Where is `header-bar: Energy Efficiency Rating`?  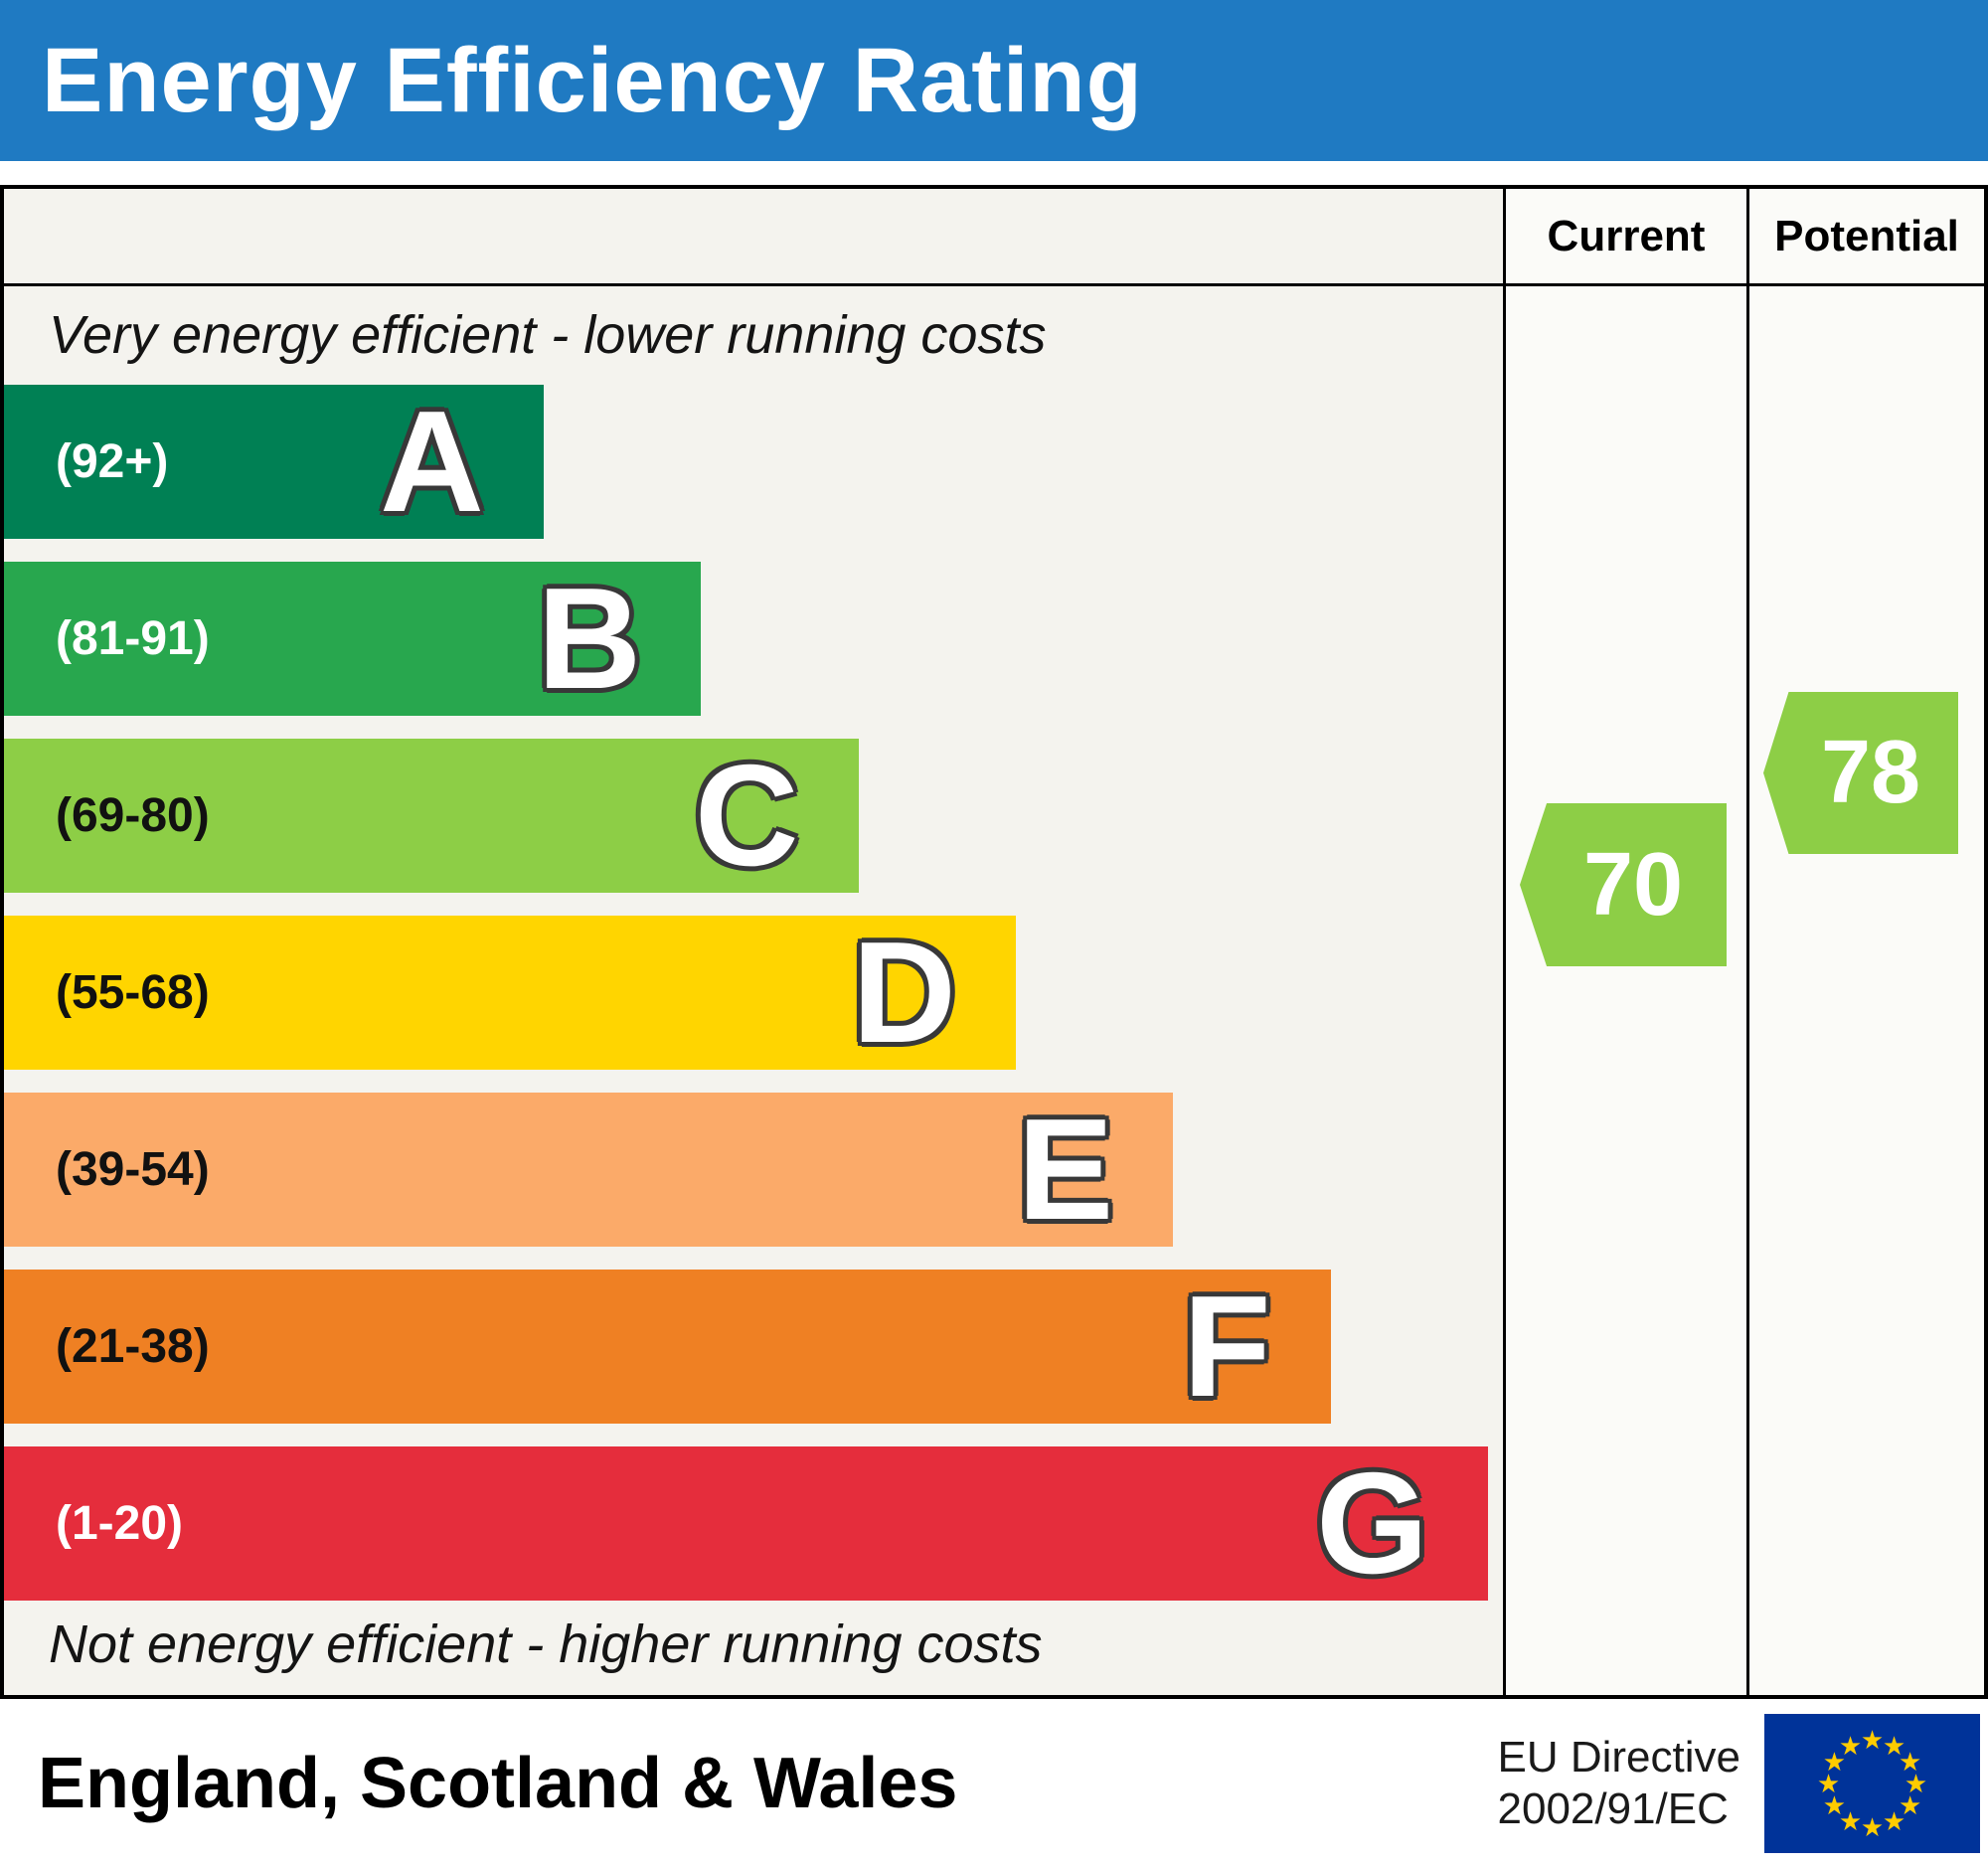
header-bar: Energy Efficiency Rating is located at coordinates (994, 80).